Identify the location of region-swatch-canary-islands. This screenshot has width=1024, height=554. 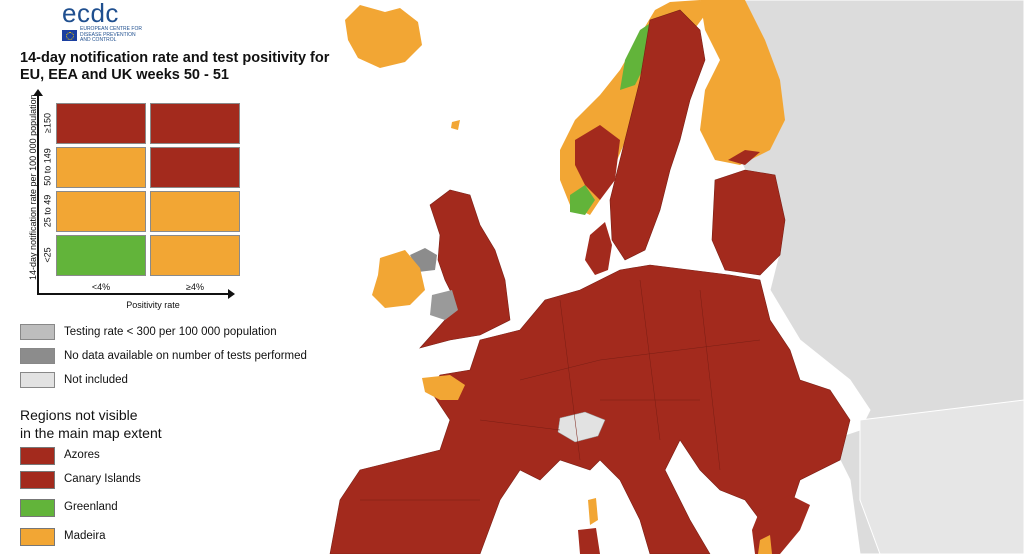
(37, 480).